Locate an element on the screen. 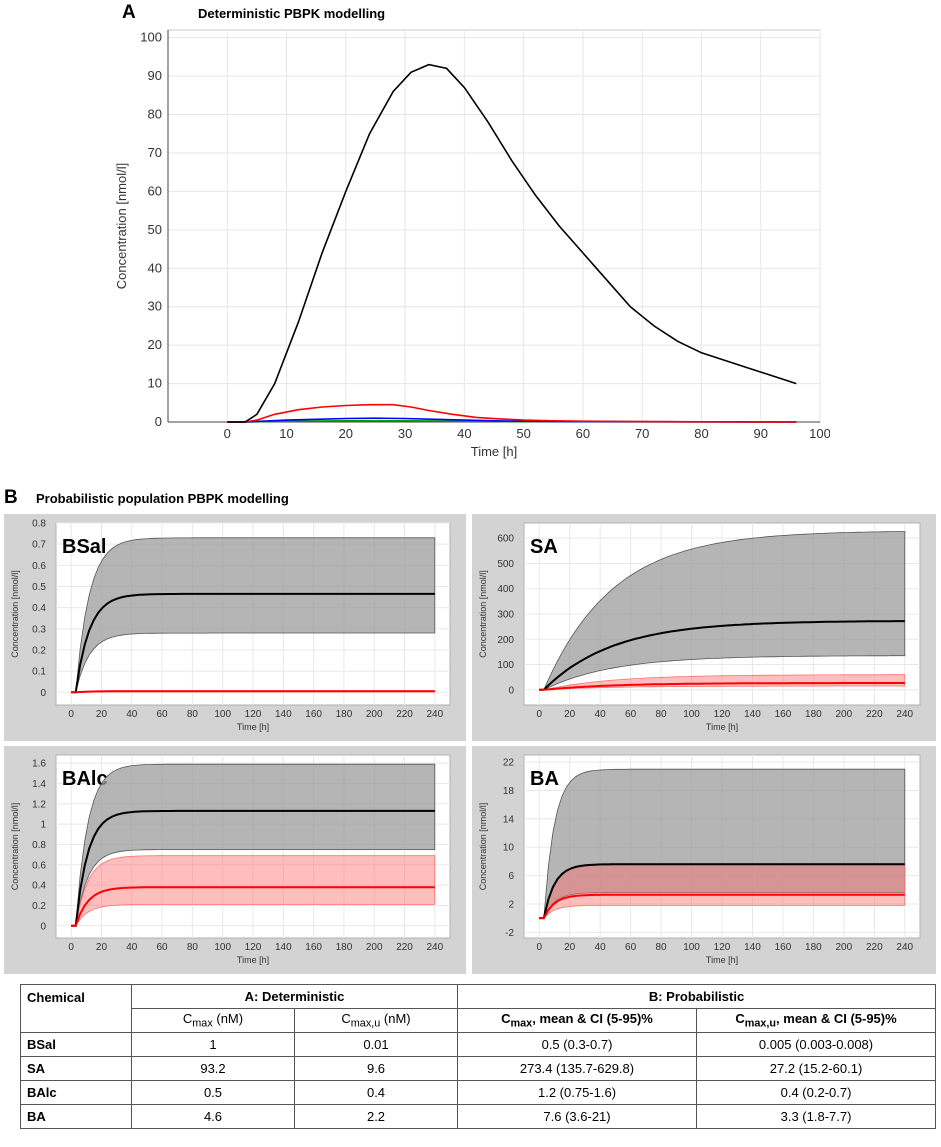 This screenshot has width=941, height=1147. x-tick-label: 120 is located at coordinates (253, 714).